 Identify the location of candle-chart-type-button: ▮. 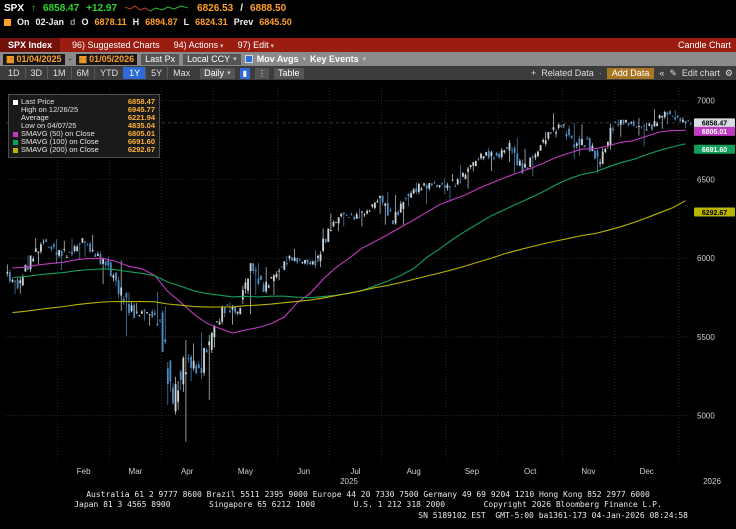
(245, 73).